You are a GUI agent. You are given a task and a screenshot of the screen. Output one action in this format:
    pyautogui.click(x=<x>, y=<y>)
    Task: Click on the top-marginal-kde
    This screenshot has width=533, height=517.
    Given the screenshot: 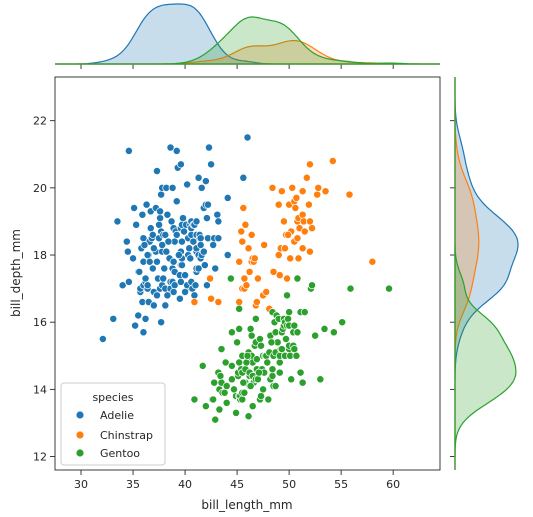 What is the action you would take?
    pyautogui.click(x=247, y=36)
    